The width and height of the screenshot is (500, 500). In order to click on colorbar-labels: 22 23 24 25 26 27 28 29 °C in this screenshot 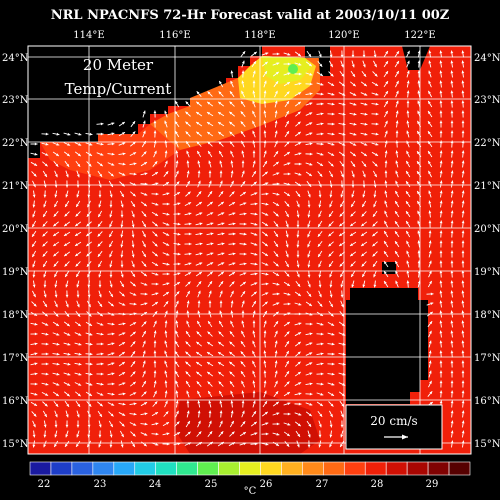, I will do `click(238, 488)`.